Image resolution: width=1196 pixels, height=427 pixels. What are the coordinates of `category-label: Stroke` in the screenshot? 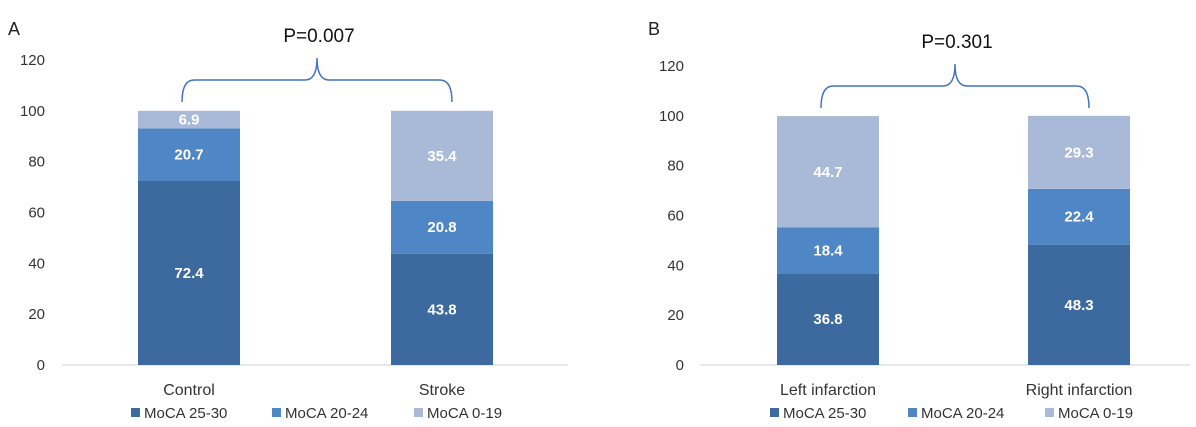 It's located at (442, 390).